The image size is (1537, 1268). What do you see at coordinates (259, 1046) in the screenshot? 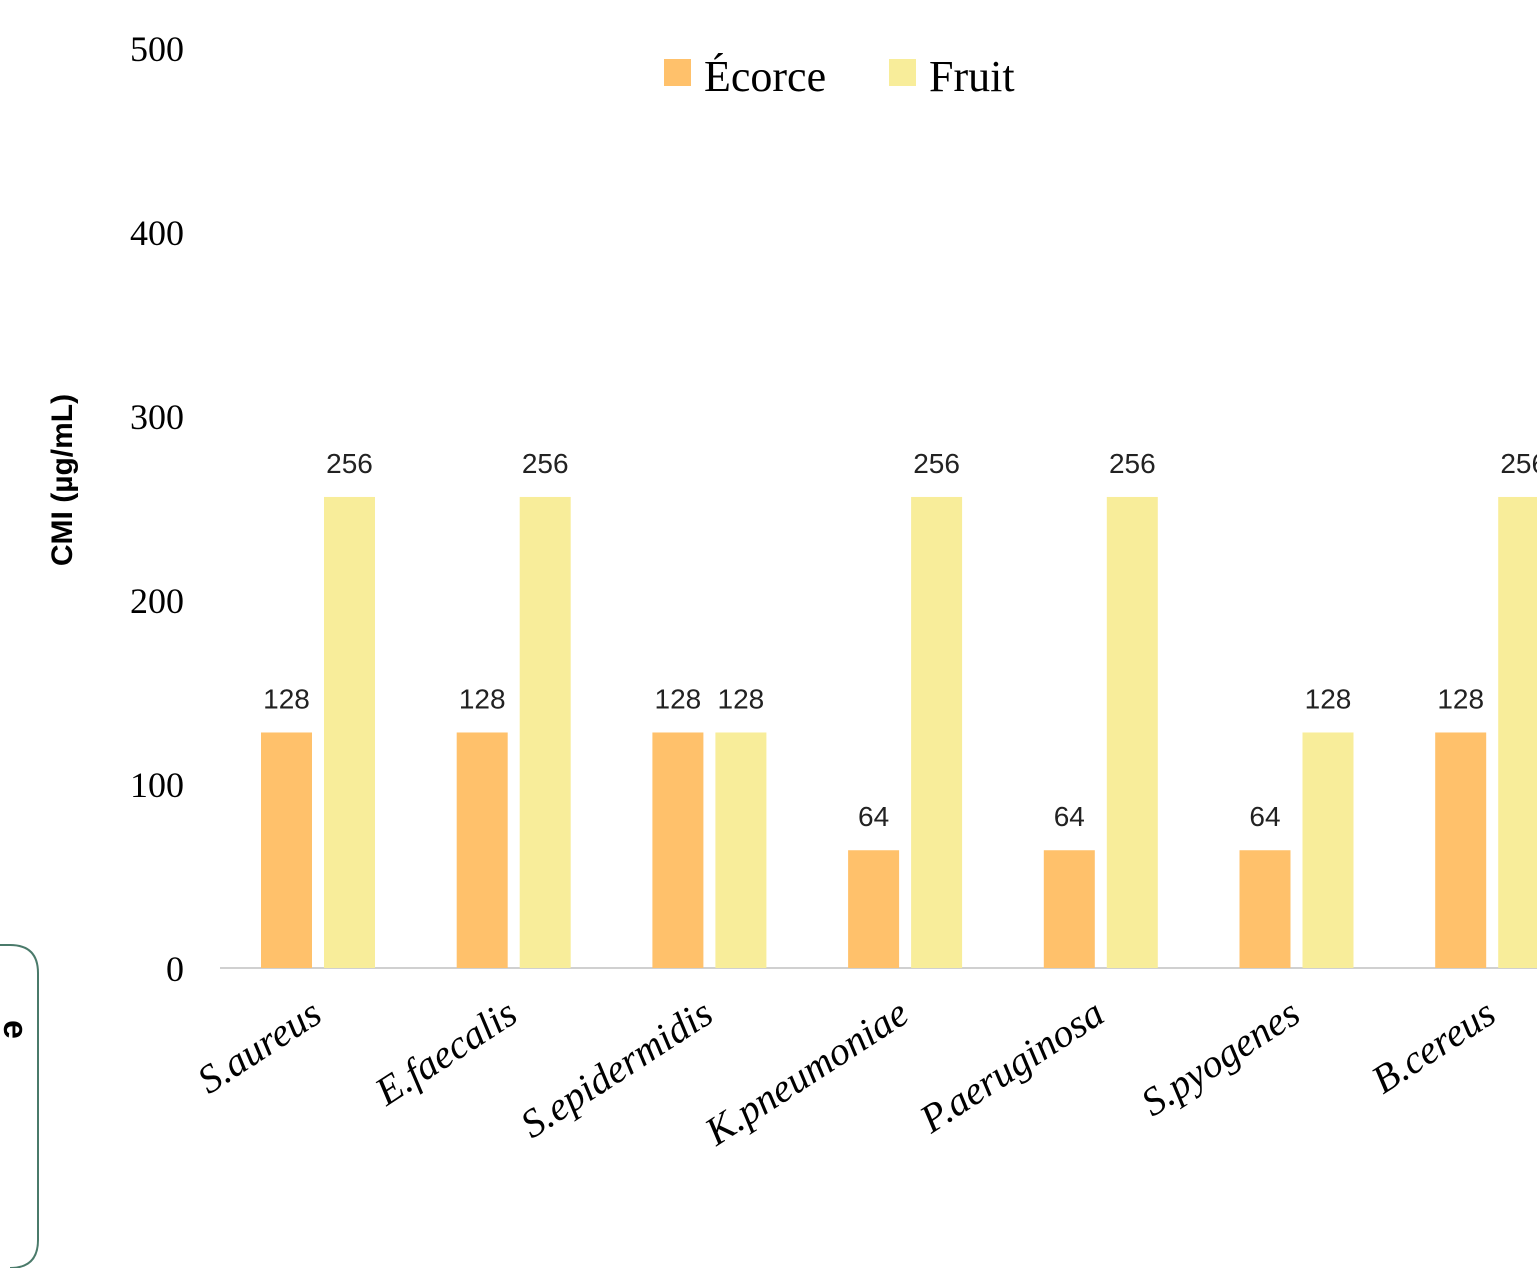
I see `category-label: S.aureus` at bounding box center [259, 1046].